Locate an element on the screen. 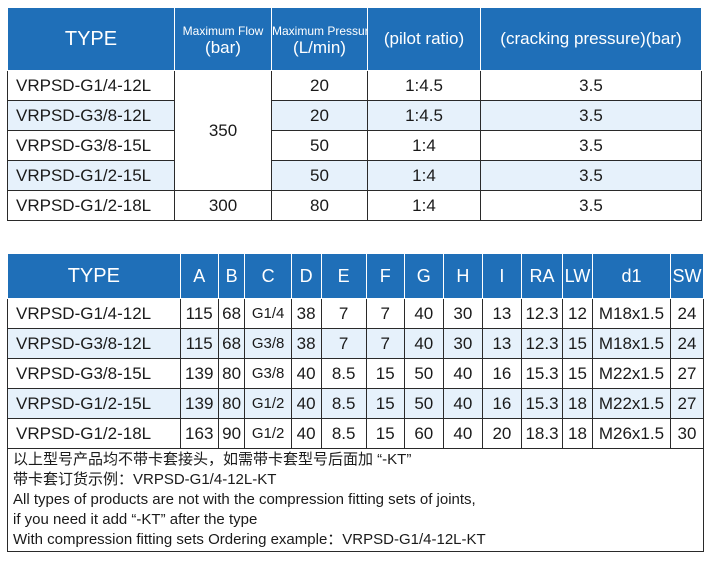 This screenshot has height=567, width=713. c-cell: G1/2 is located at coordinates (268, 403).